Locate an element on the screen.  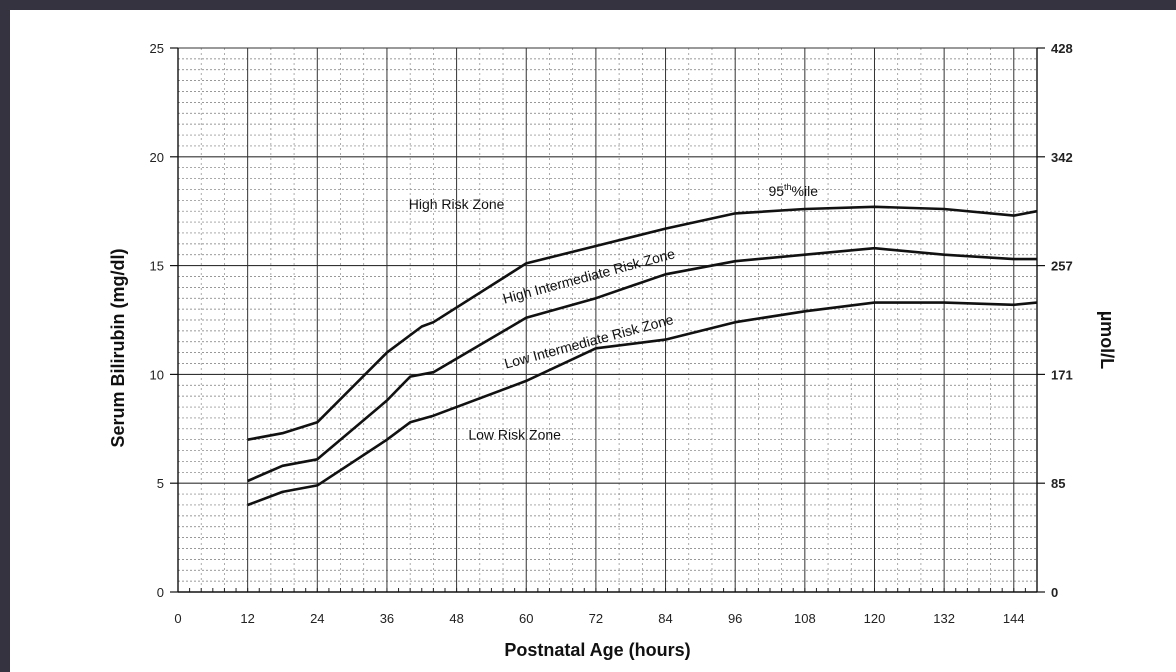
y2-tick-label: 428 is located at coordinates (1062, 48).